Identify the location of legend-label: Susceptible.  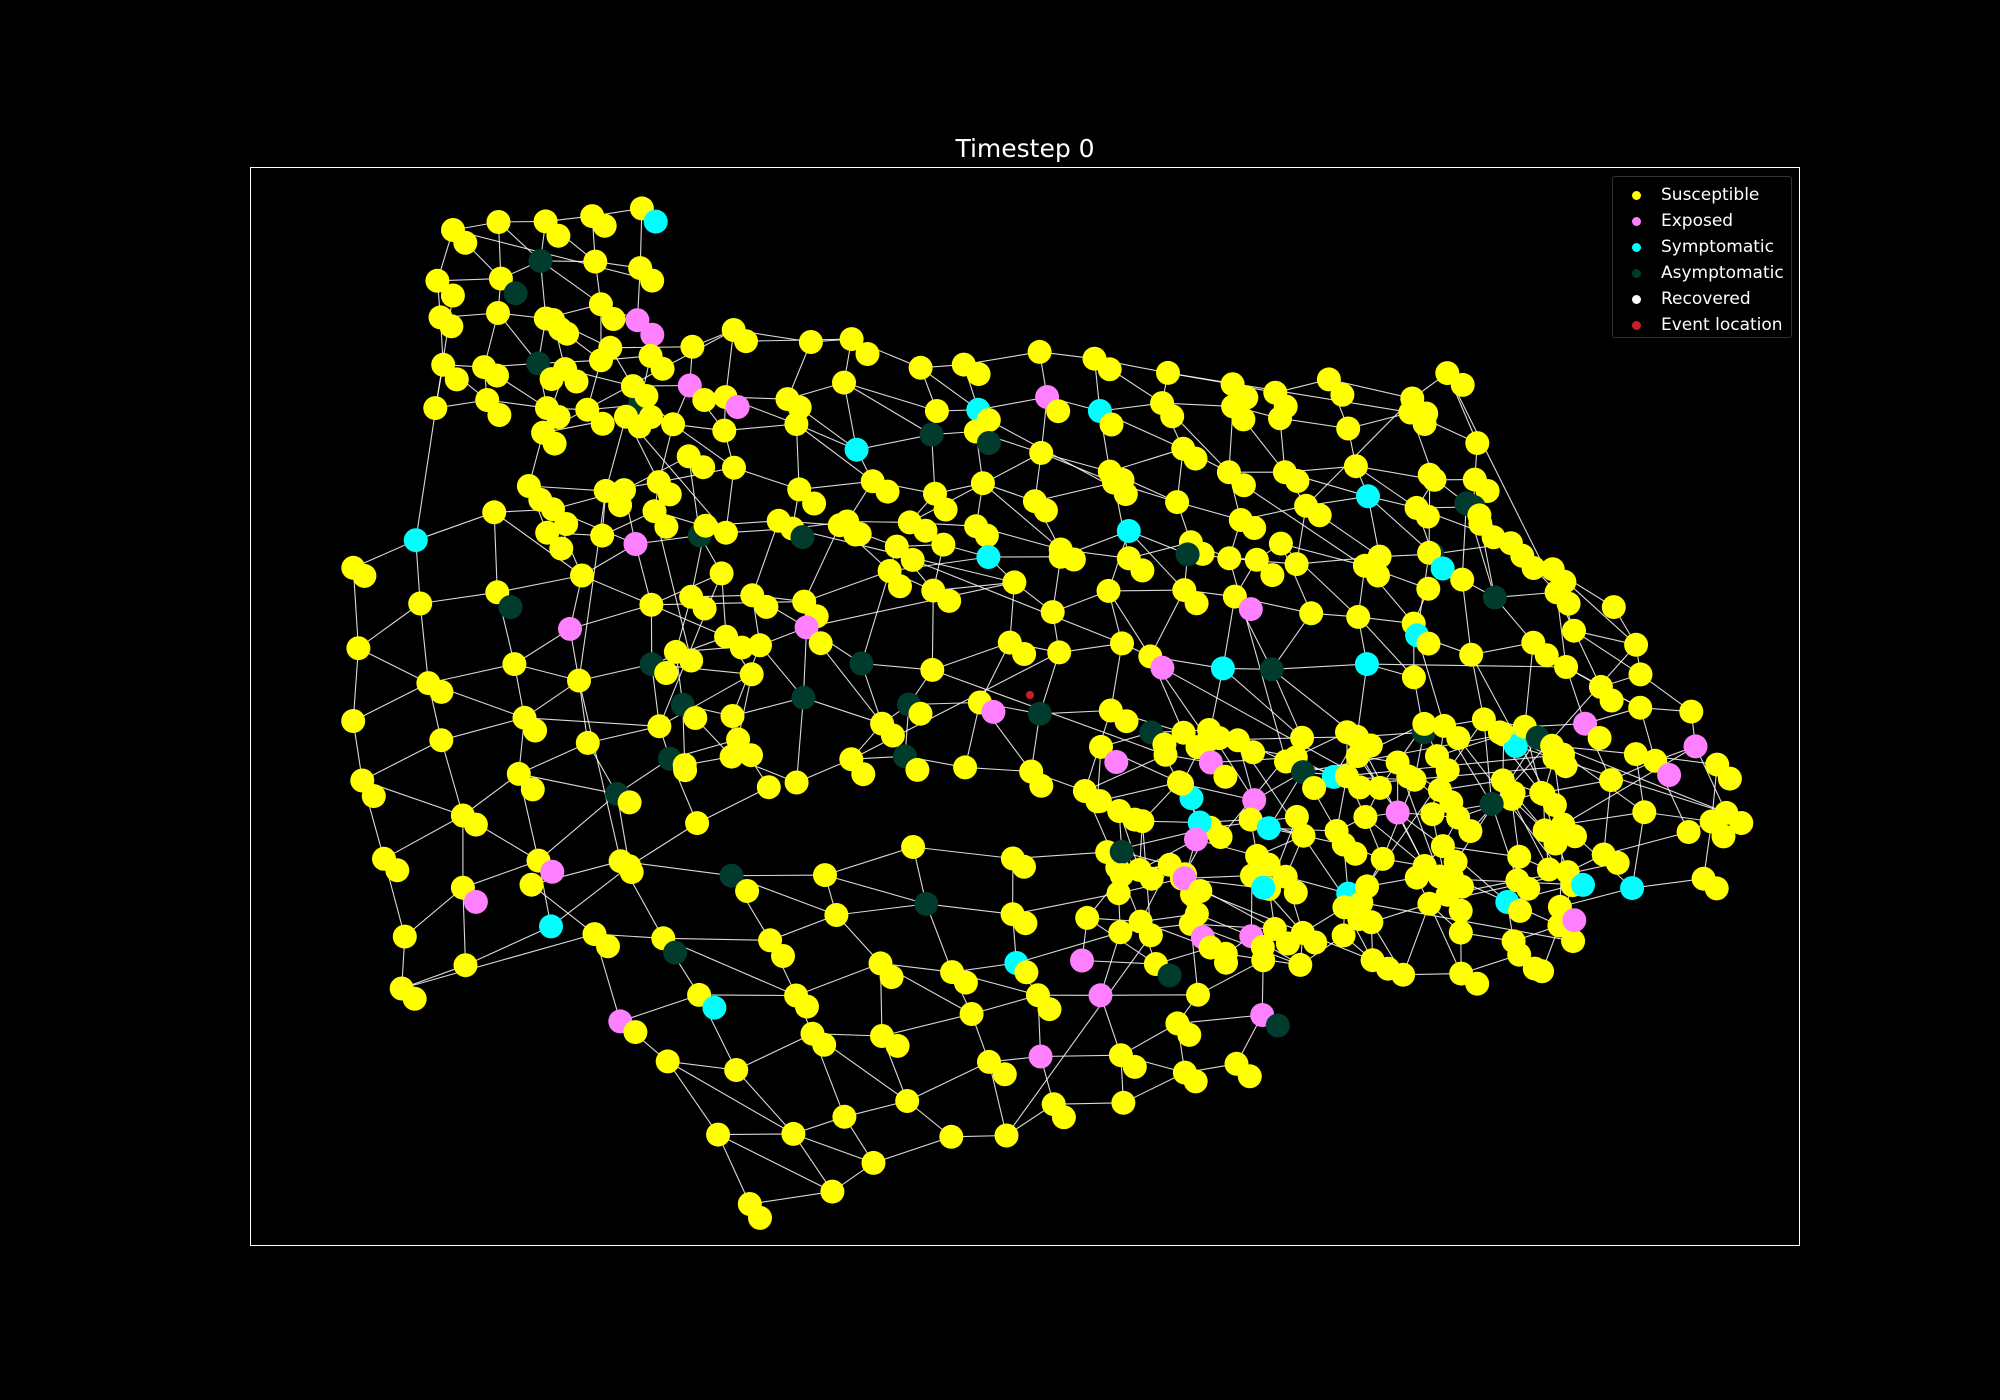
(1710, 195).